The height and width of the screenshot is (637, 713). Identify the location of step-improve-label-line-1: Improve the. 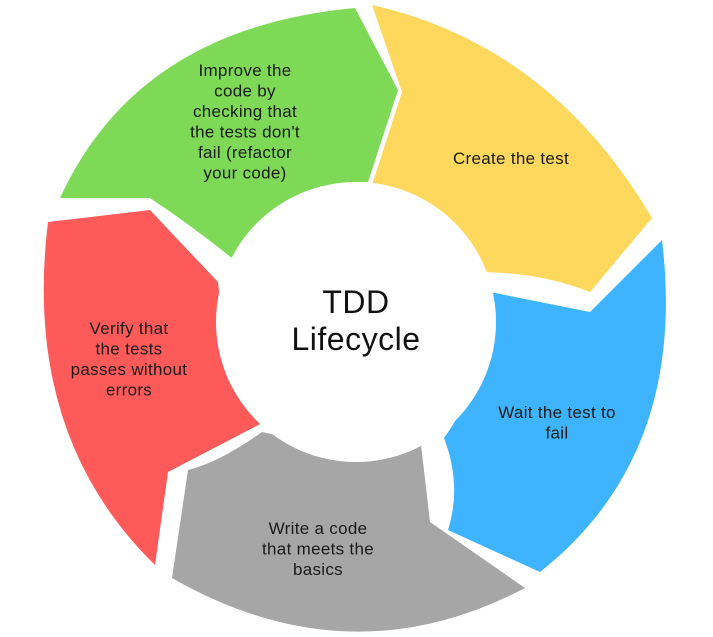
(244, 70).